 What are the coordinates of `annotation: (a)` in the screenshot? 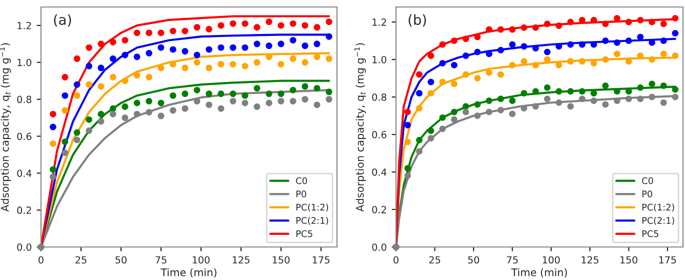 It's located at (62, 20).